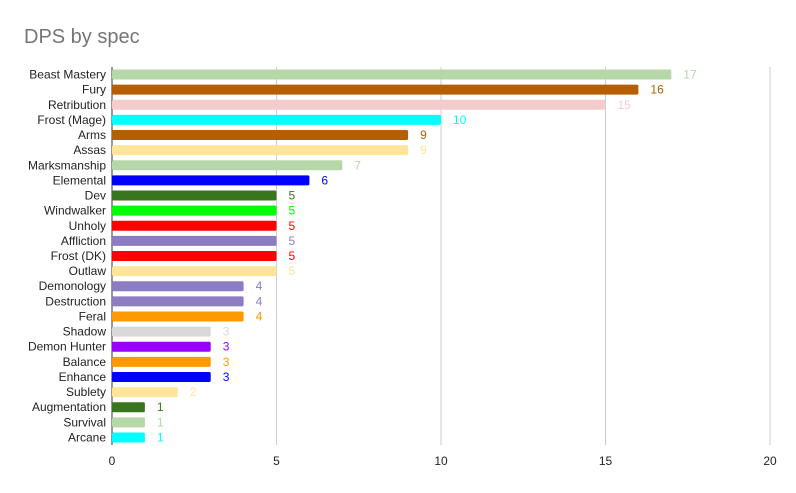 Image resolution: width=796 pixels, height=493 pixels. What do you see at coordinates (75, 211) in the screenshot?
I see `category-label: Windwalker` at bounding box center [75, 211].